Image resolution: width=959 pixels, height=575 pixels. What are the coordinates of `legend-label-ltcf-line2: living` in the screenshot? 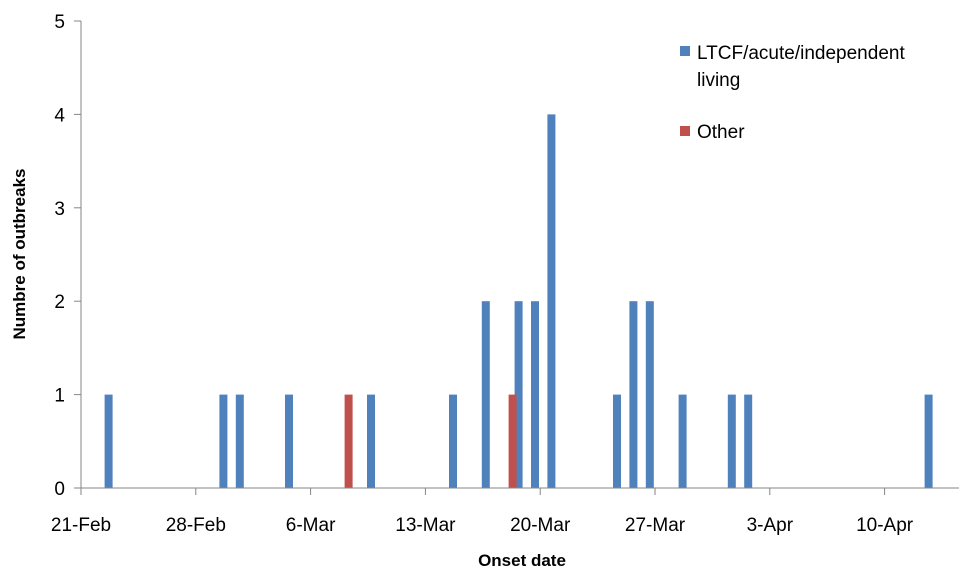 It's located at (718, 80).